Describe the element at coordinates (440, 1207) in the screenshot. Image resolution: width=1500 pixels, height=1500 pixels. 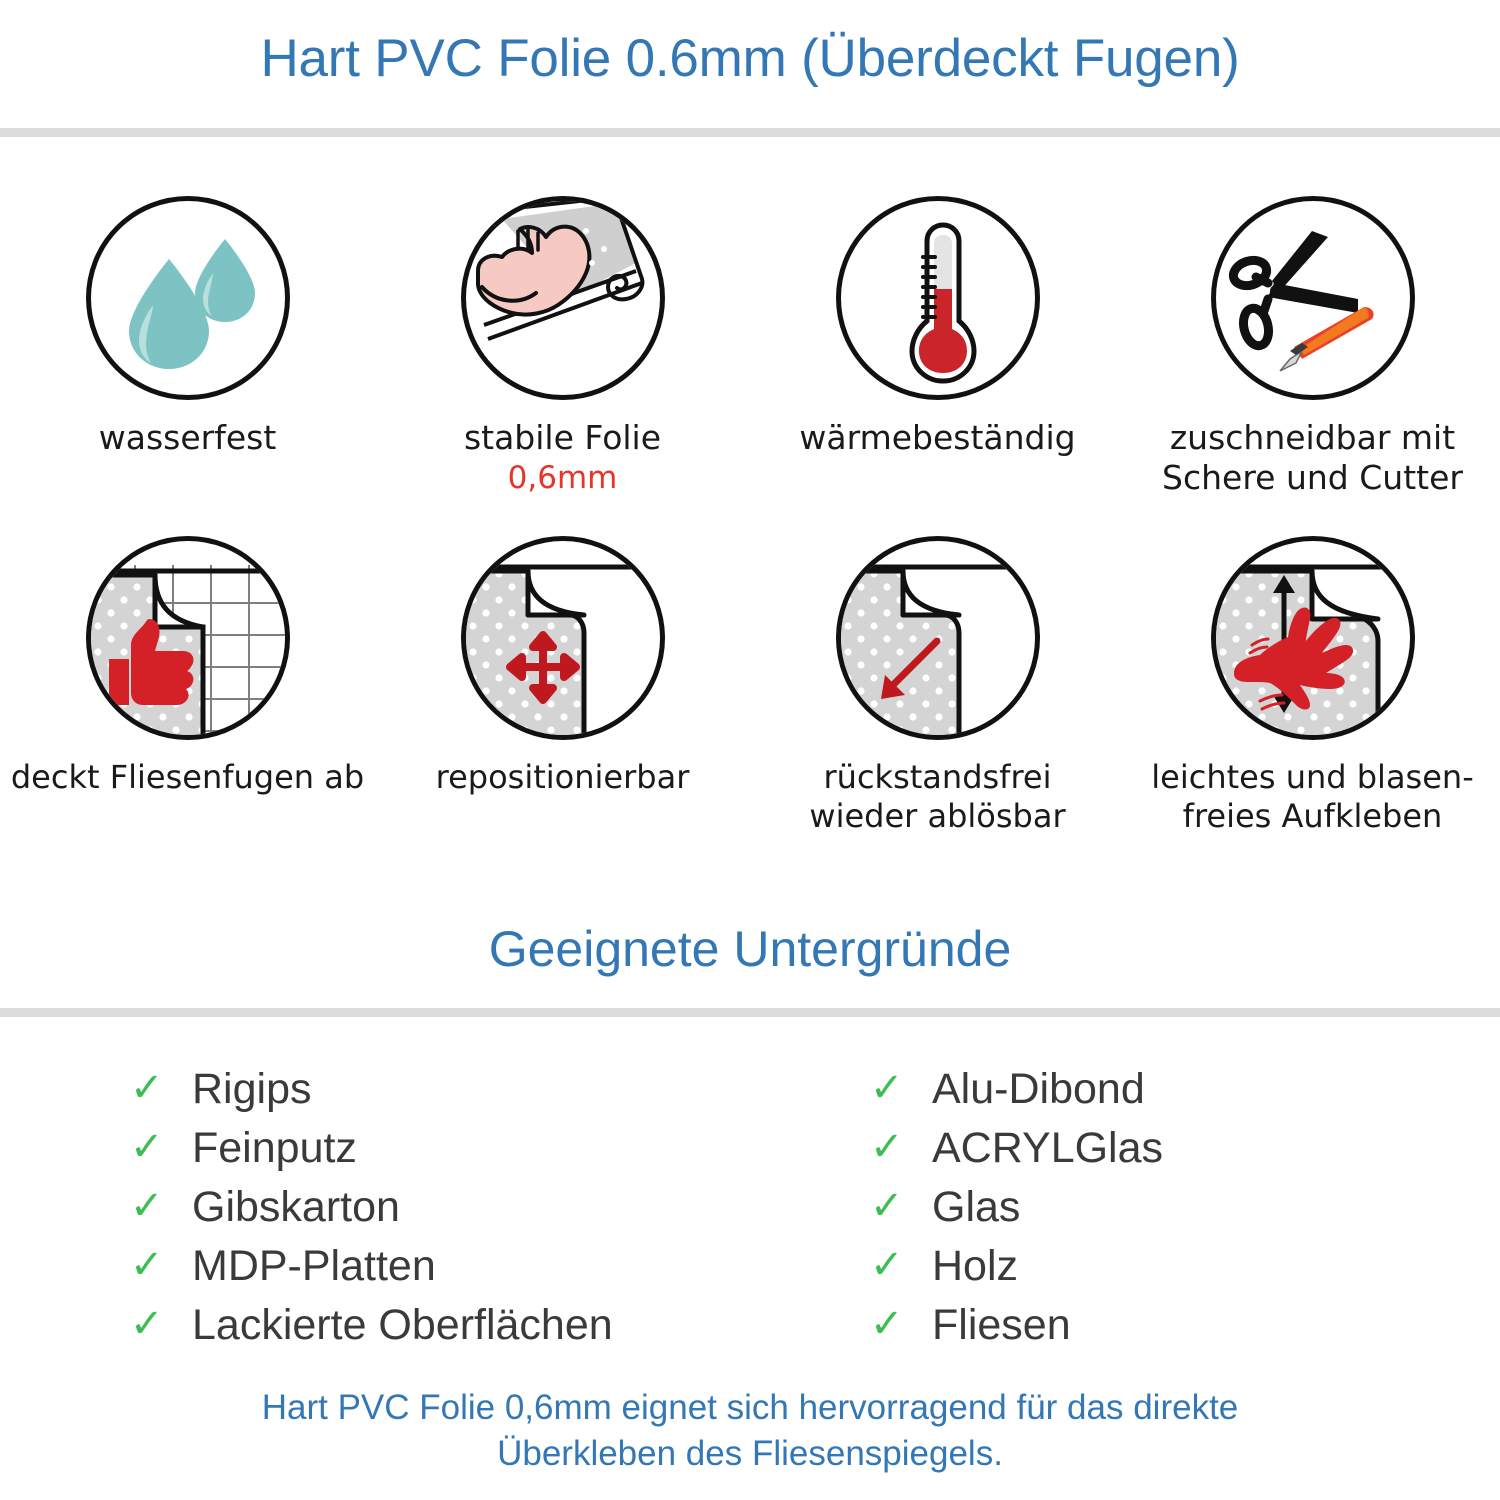
I see `list-item: ✓ Gibskarton` at that location.